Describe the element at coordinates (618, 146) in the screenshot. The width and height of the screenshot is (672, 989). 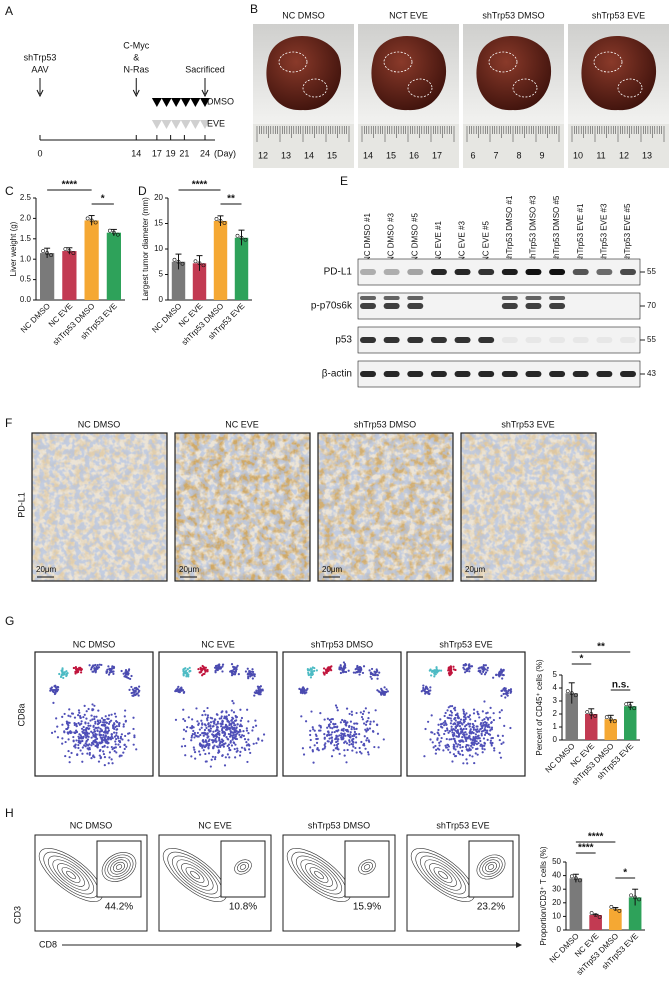
I see `ruler` at that location.